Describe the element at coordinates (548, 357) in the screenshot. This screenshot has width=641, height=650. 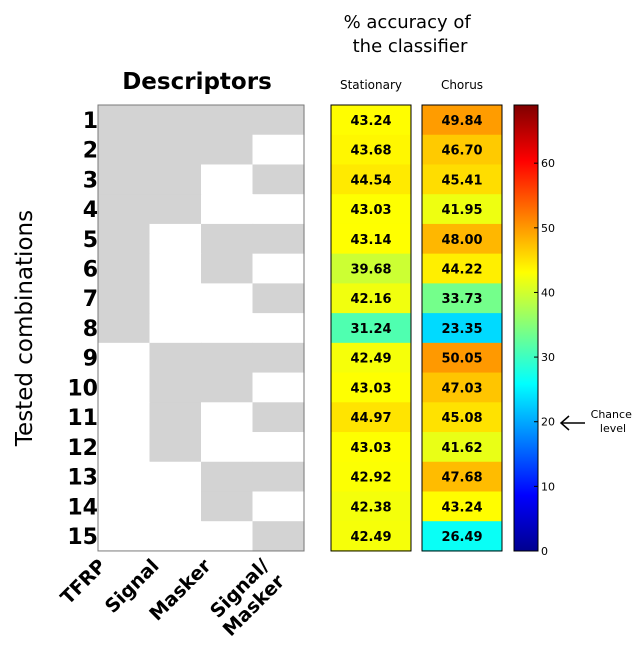
I see `colorbar-tick-label: 30` at that location.